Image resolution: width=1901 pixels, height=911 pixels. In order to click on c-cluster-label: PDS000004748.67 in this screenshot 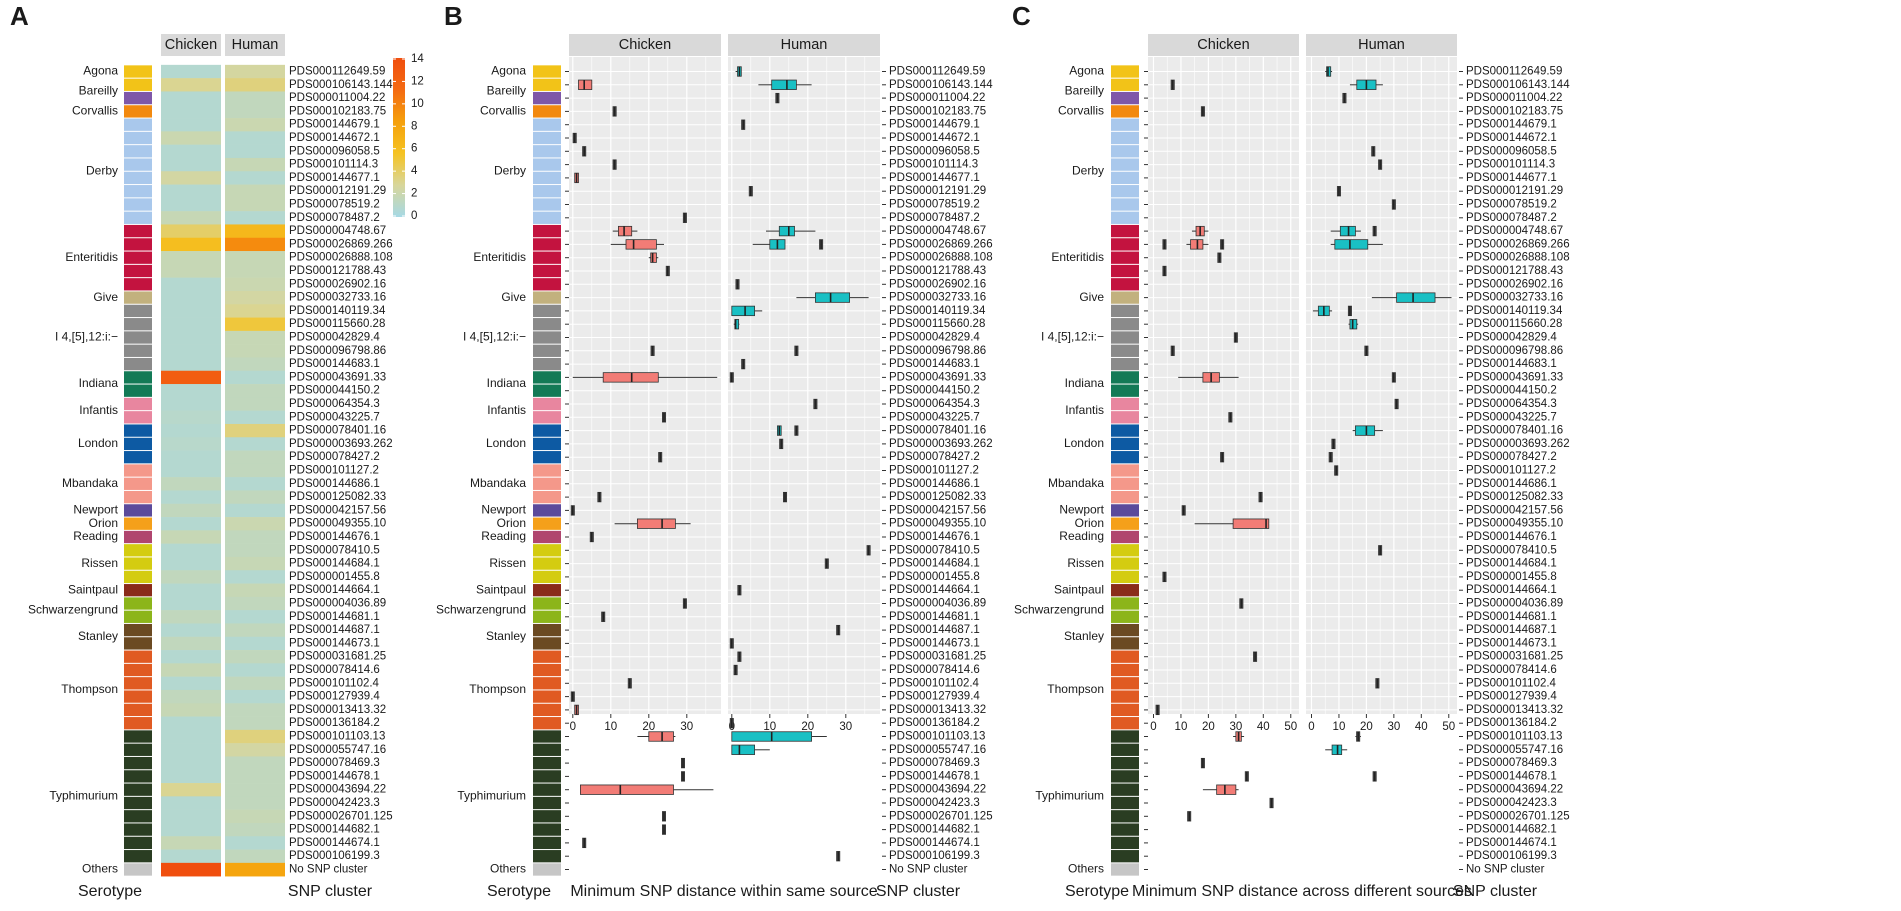, I will do `click(1514, 231)`.